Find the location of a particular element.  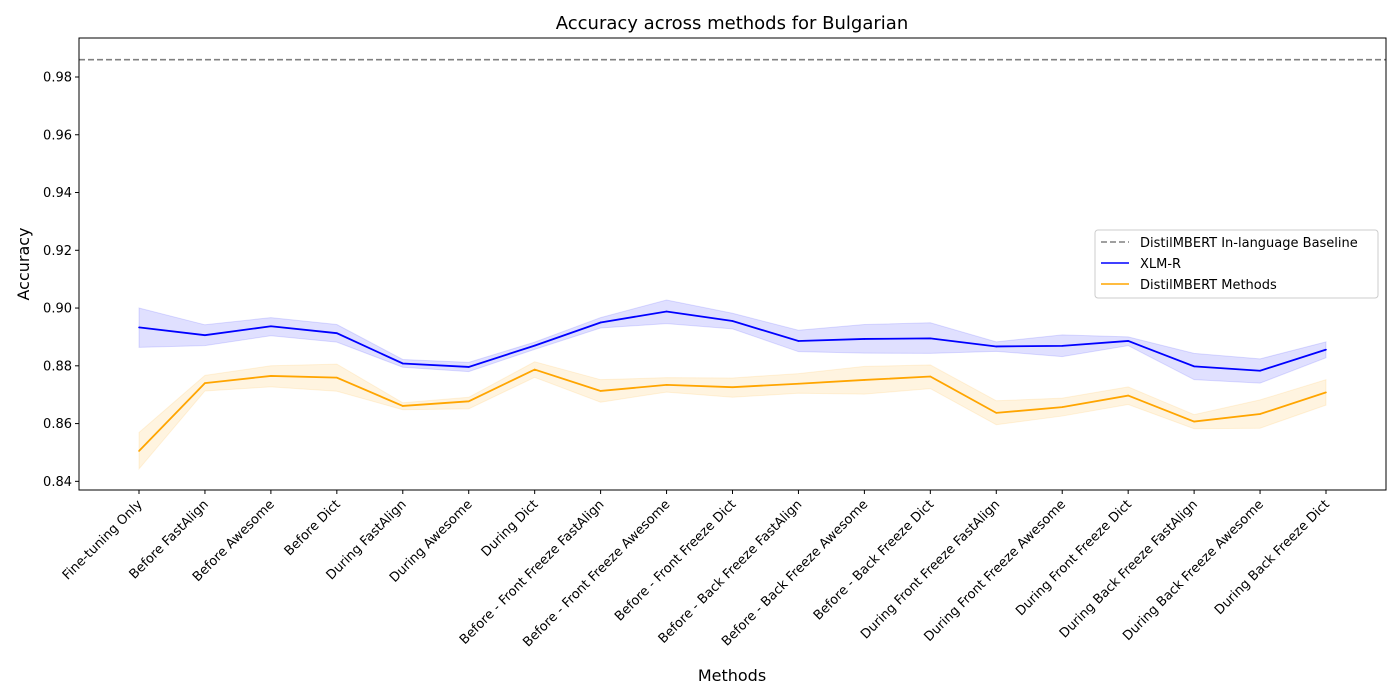

legend-frame is located at coordinates (1236, 264).